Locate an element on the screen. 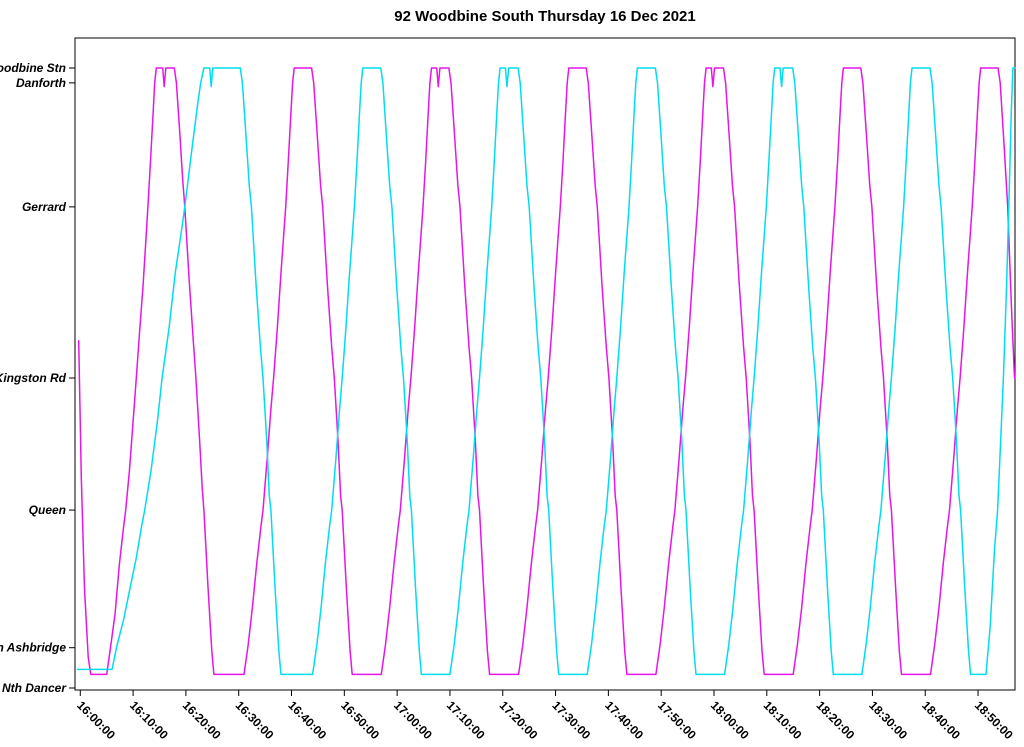 This screenshot has height=747, width=1024. x-axis-time-label: 16:30:00 is located at coordinates (255, 720).